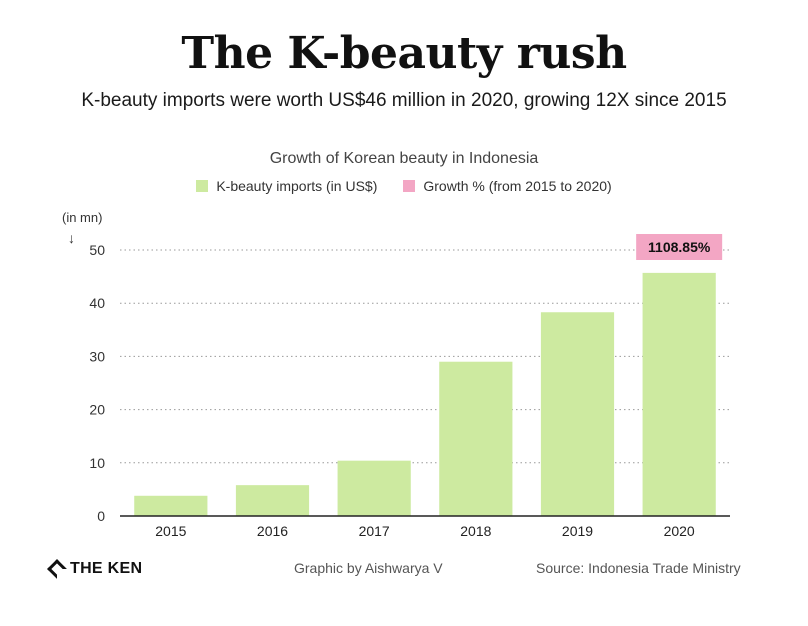 The width and height of the screenshot is (808, 626). Describe the element at coordinates (82, 217) in the screenshot. I see `y-axis-unit-label: (in mn)` at that location.